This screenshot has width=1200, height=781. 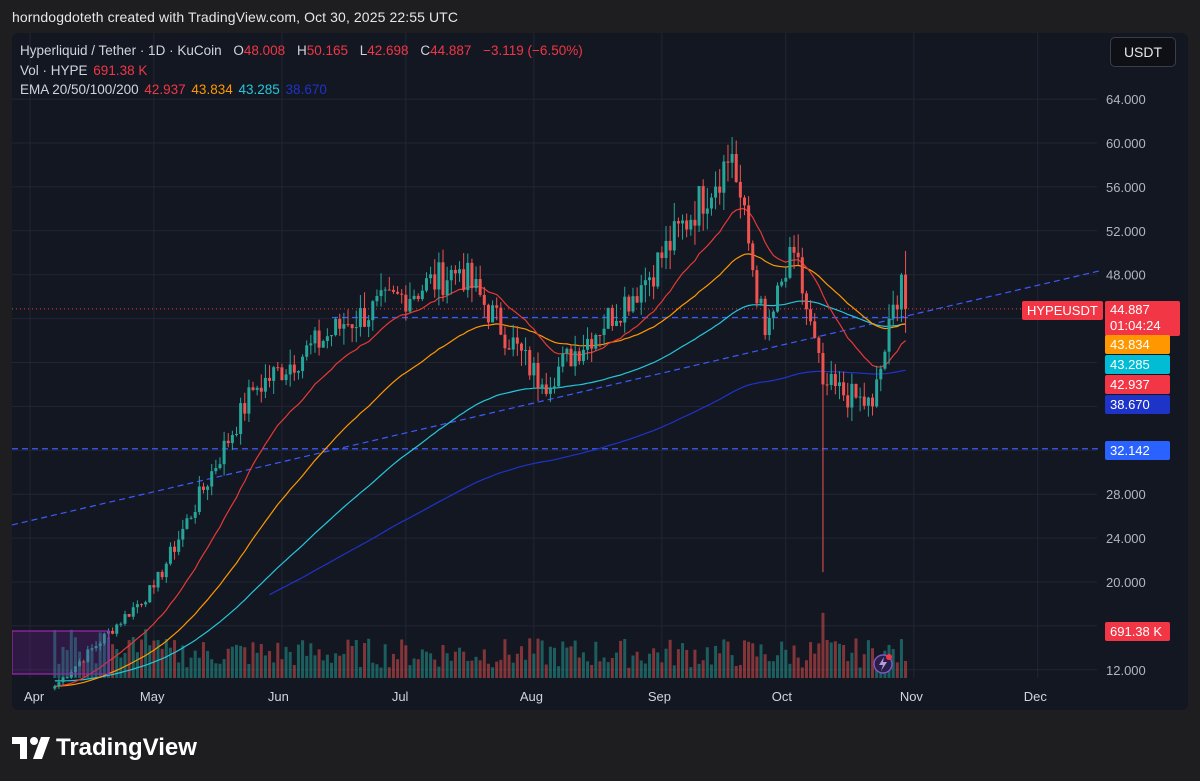 I want to click on last-price-tag: 44.887 01:04:24, so click(x=1142, y=318).